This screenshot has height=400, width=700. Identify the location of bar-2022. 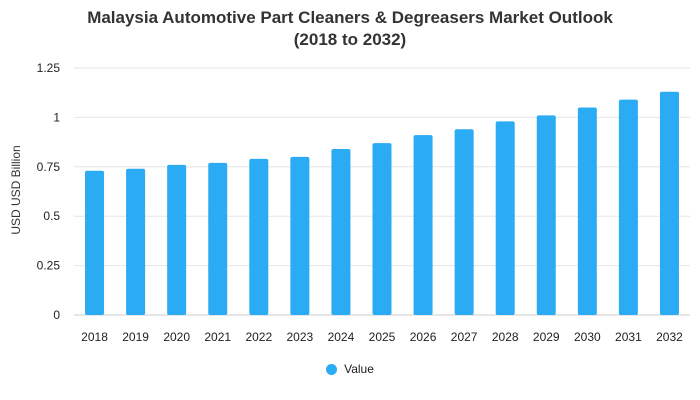
(259, 236).